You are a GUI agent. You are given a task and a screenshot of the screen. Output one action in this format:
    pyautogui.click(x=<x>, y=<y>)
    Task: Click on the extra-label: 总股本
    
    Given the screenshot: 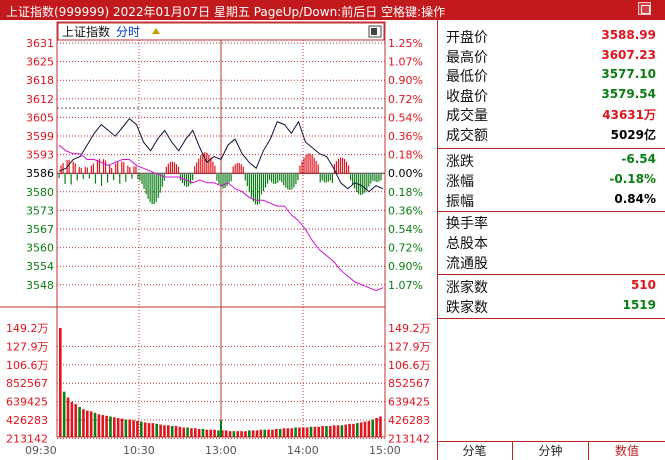 What is the action you would take?
    pyautogui.click(x=467, y=244)
    